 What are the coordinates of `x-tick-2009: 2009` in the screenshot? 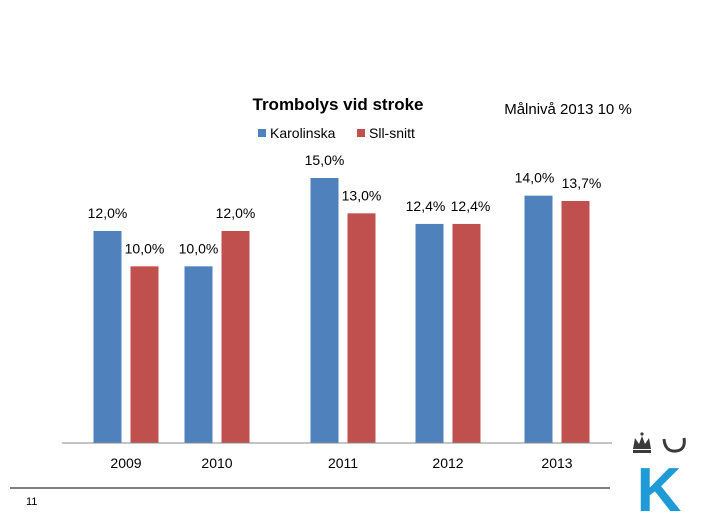 It's located at (125, 463).